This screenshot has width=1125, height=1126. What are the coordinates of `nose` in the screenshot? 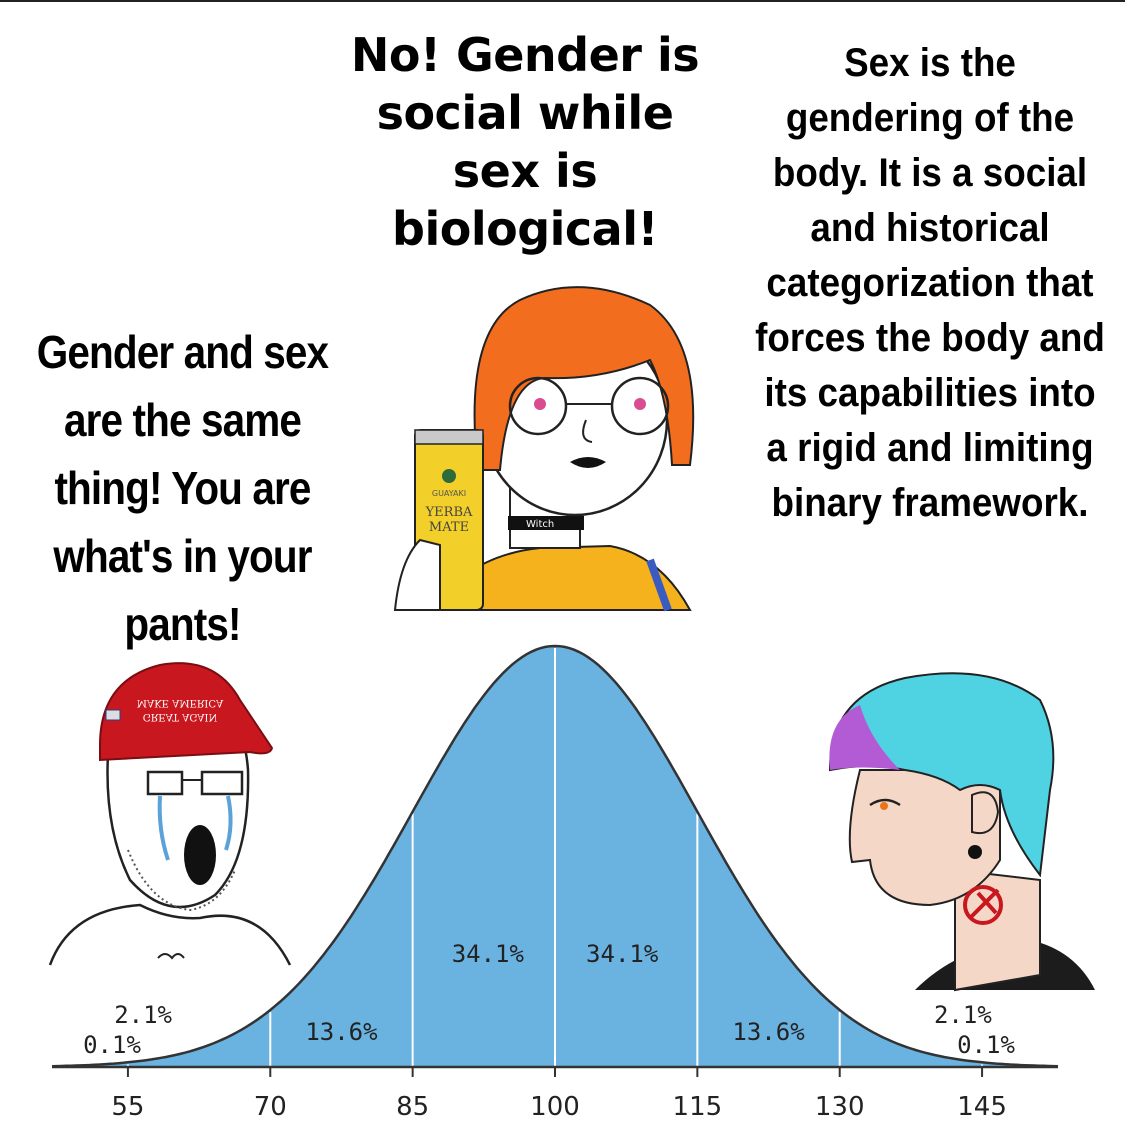 It's located at (587, 431).